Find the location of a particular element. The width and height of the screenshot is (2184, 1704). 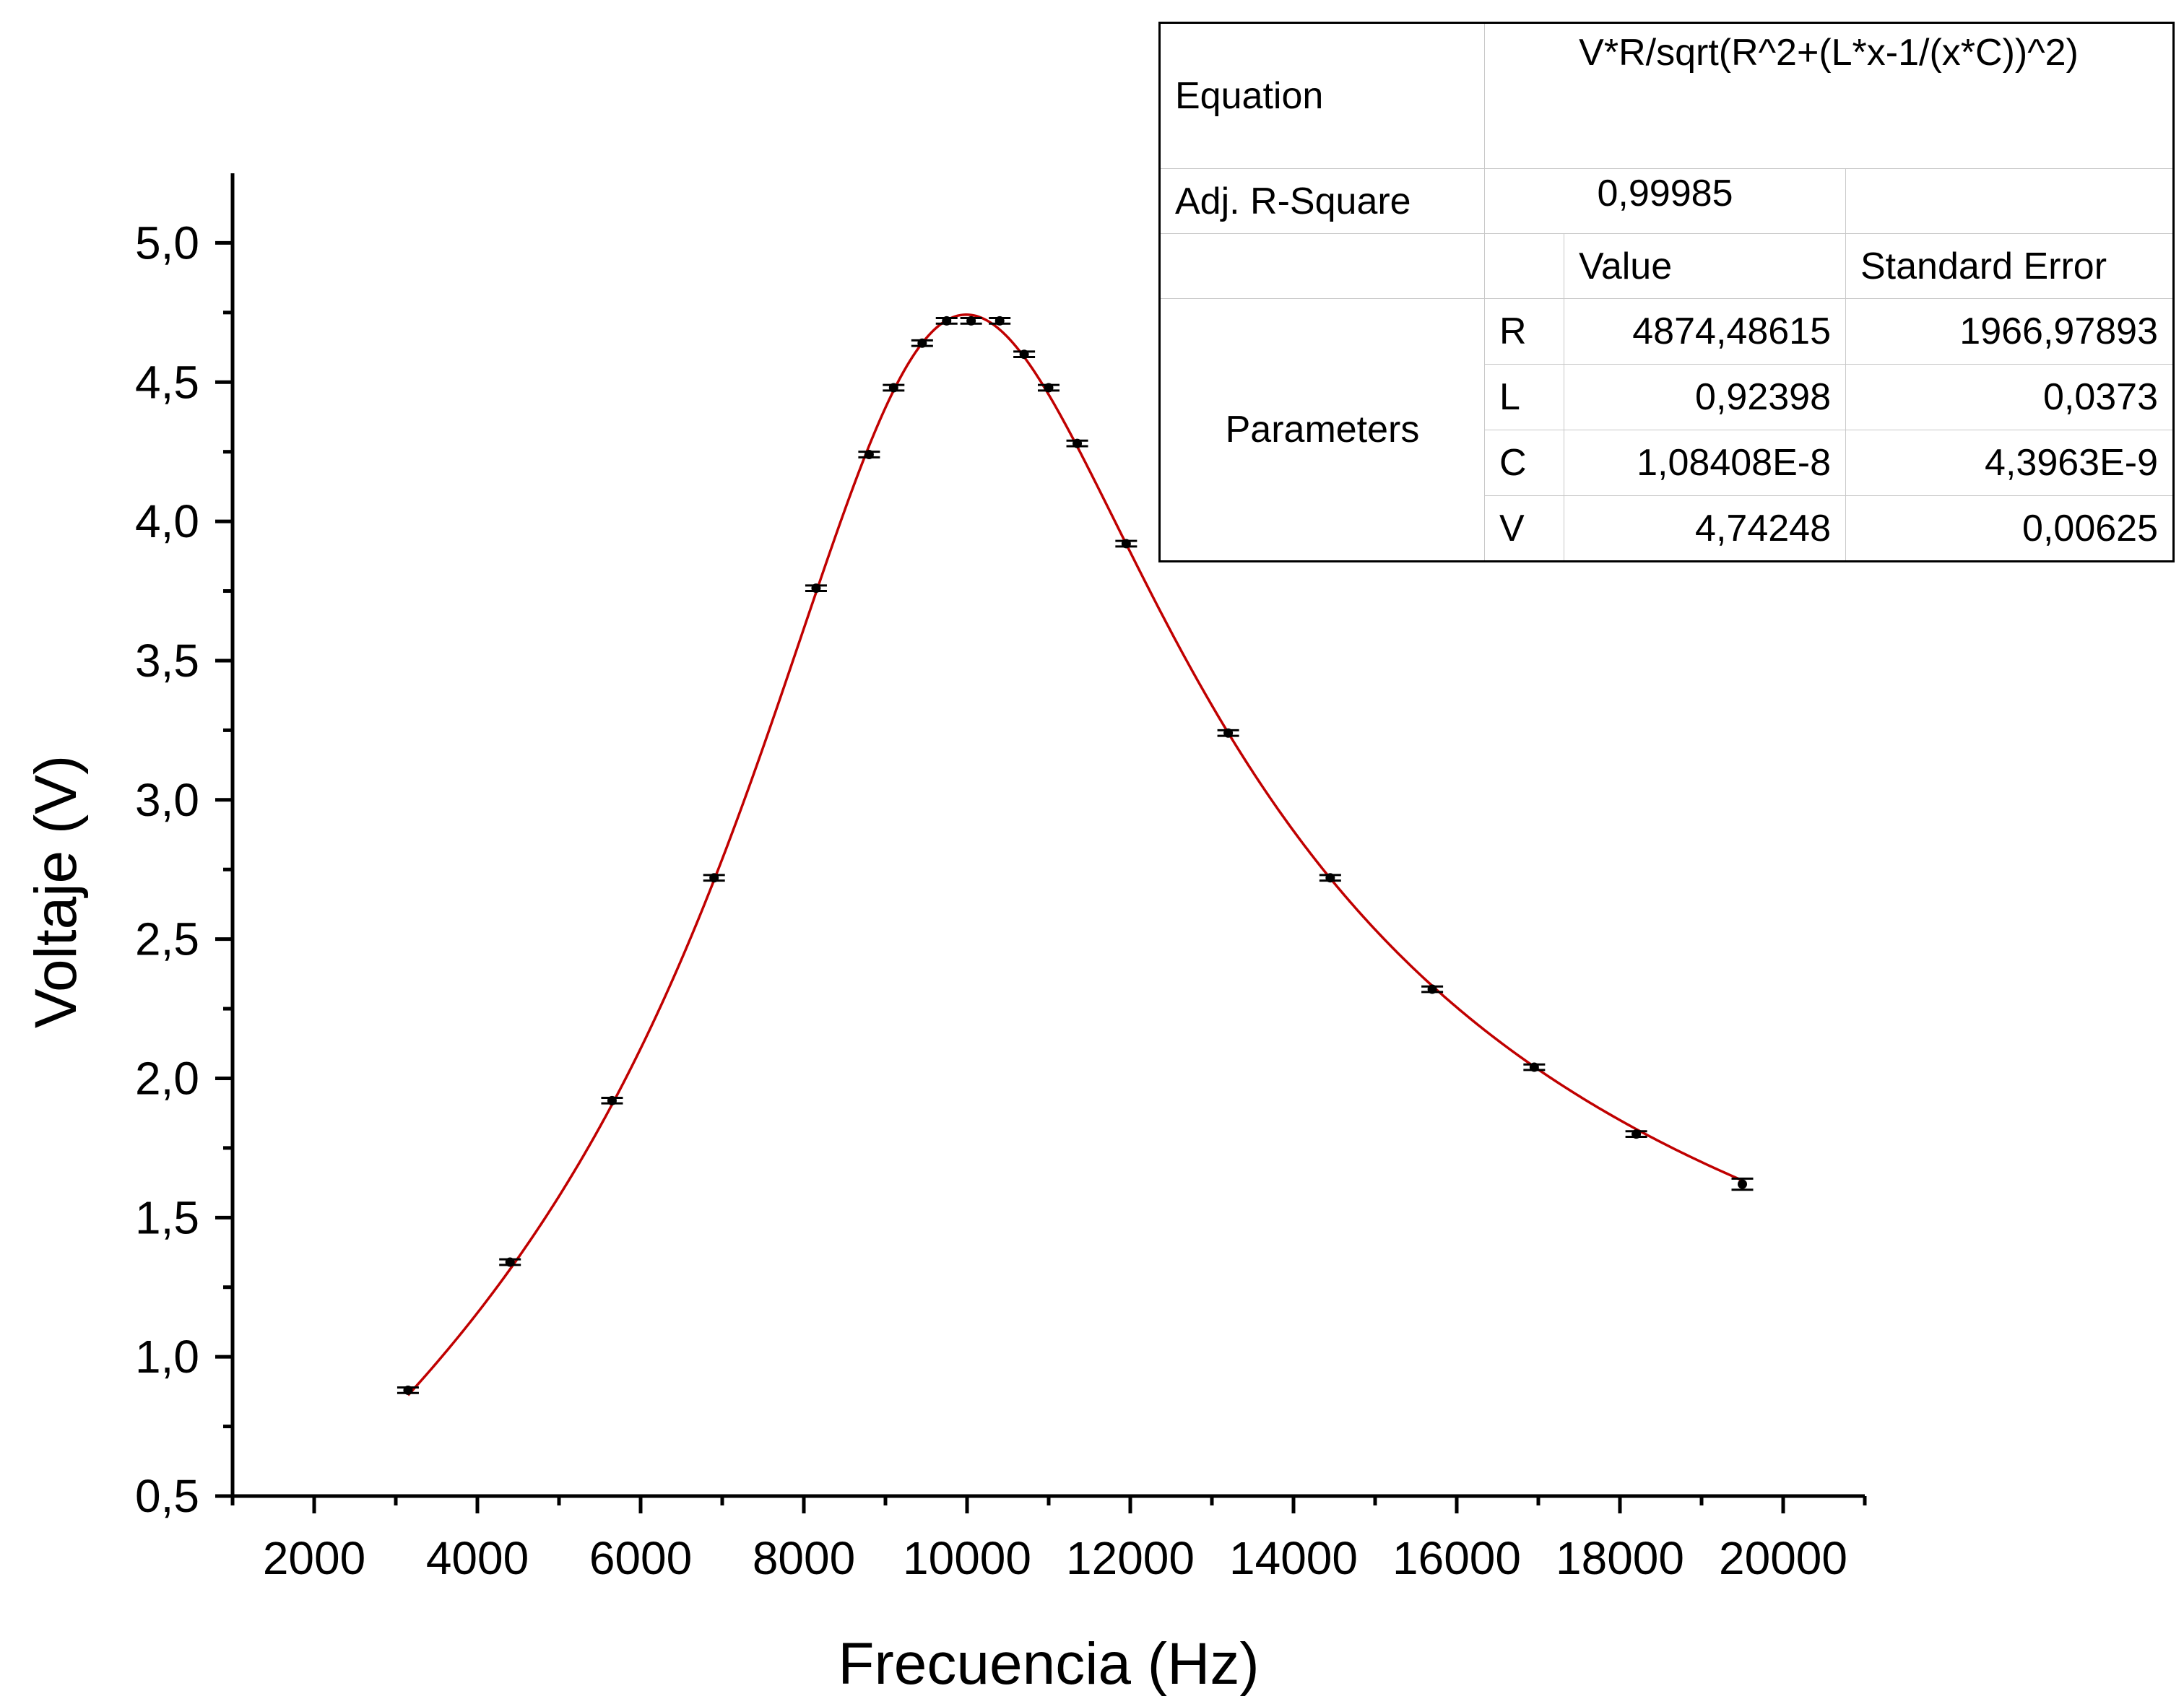

value-header: Value is located at coordinates (1705, 266).